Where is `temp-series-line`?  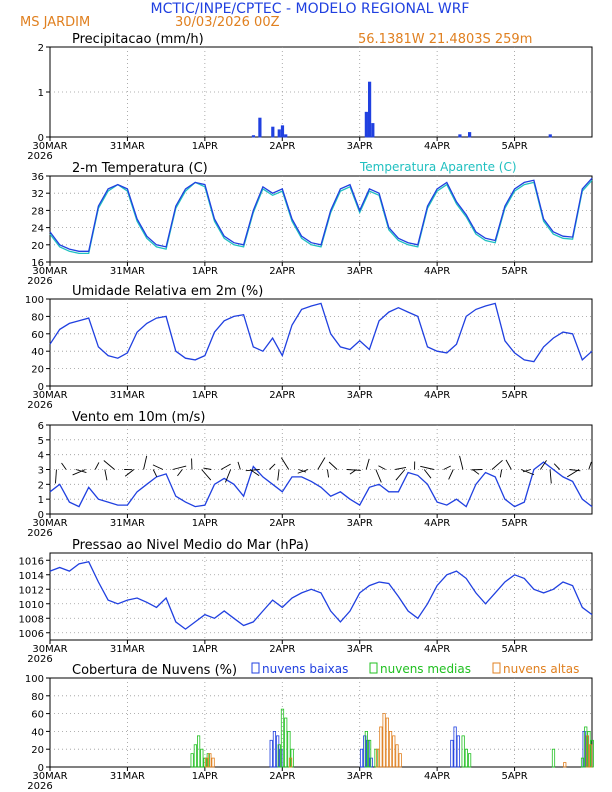 temp-series-line is located at coordinates (321, 214).